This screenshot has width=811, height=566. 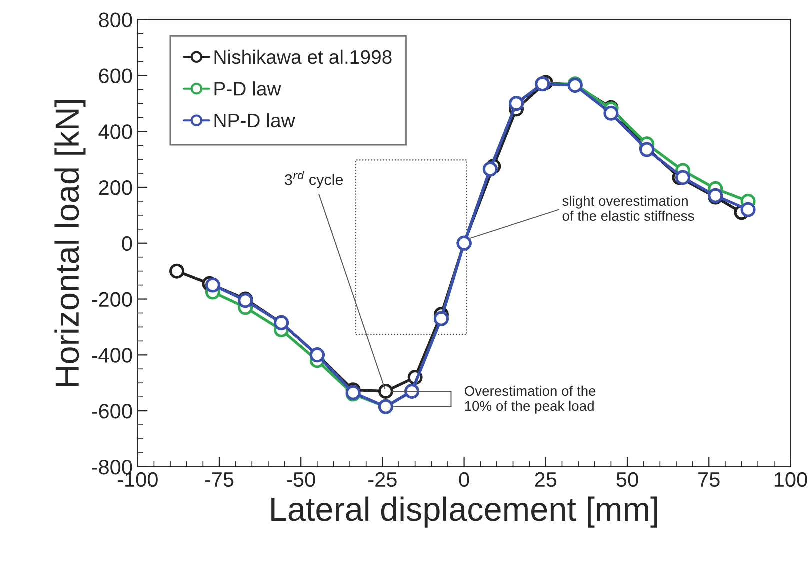 I want to click on legend-label: Nishikawa et al.1998, so click(x=303, y=57).